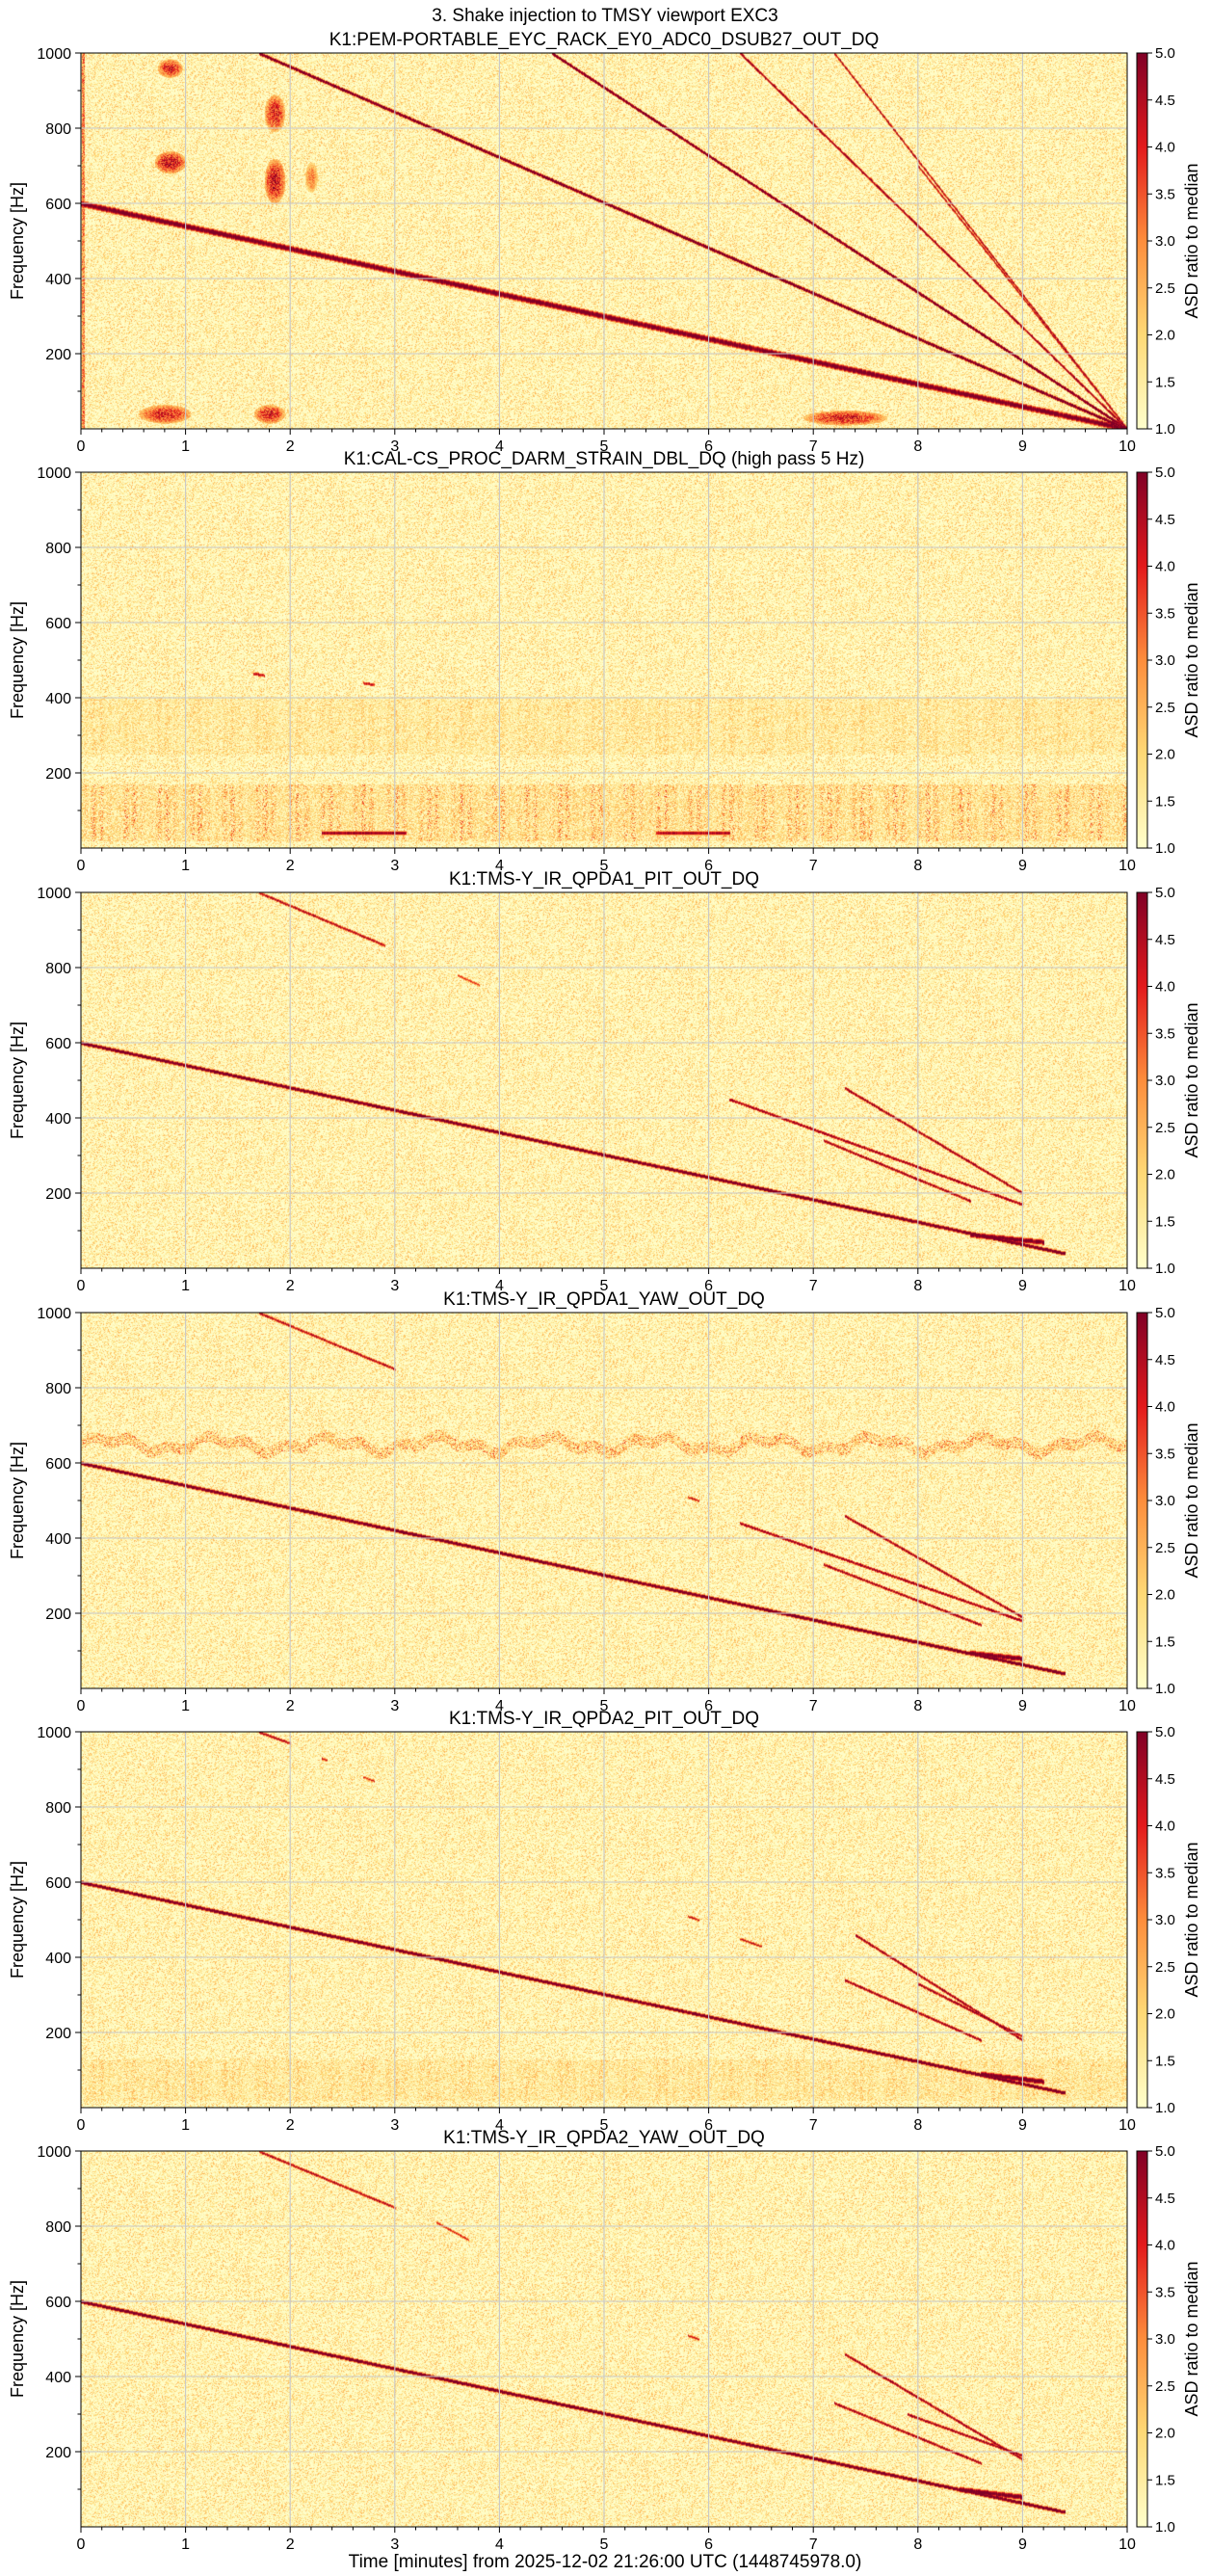 This screenshot has height=2576, width=1211. Describe the element at coordinates (394, 2544) in the screenshot. I see `x-tick-label: 3` at that location.